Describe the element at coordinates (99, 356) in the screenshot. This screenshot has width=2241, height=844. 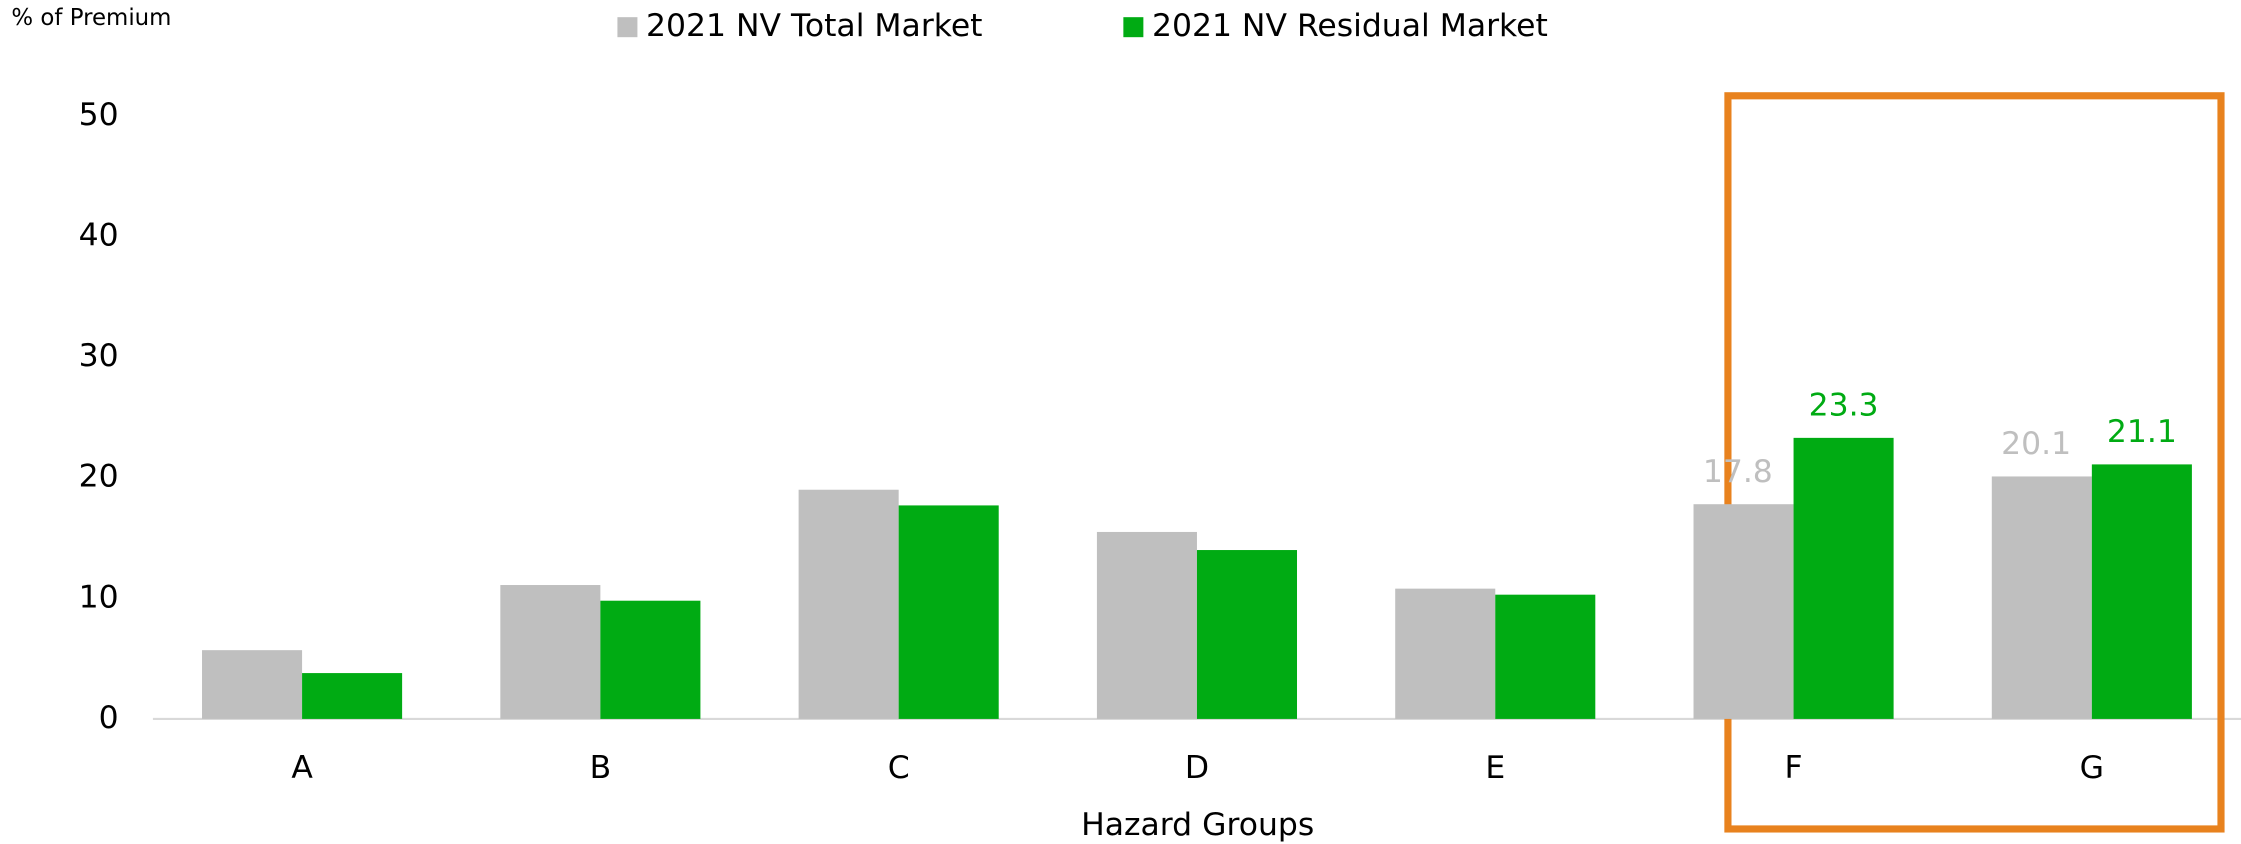
I see `y-tick-label: 30` at that location.